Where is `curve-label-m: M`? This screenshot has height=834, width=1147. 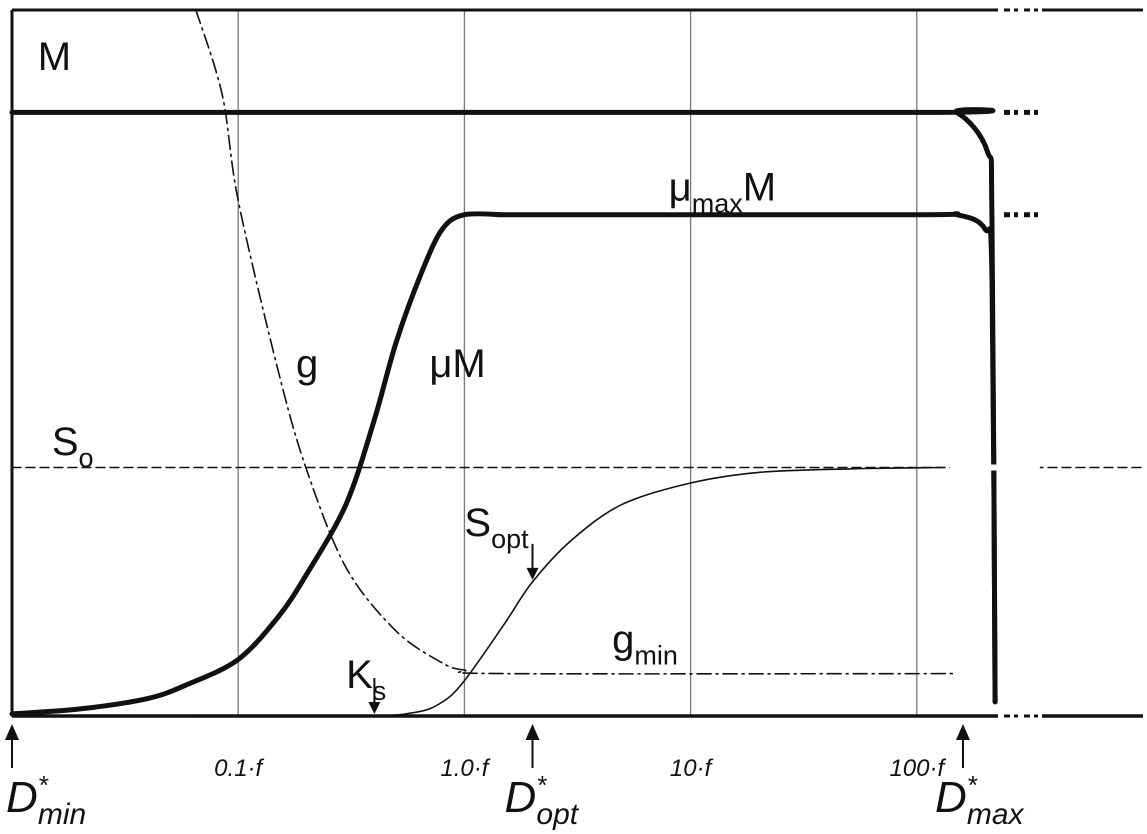
curve-label-m: M is located at coordinates (54, 57).